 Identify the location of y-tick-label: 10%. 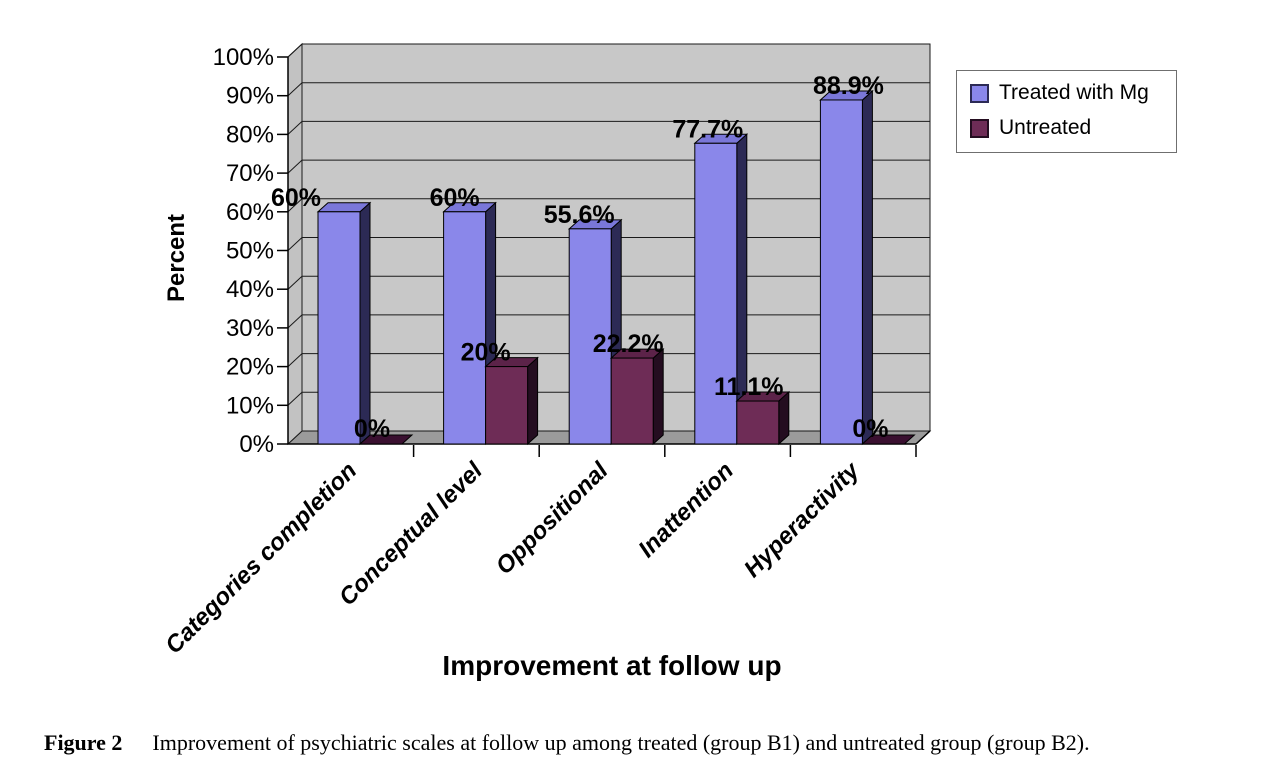
(250, 405).